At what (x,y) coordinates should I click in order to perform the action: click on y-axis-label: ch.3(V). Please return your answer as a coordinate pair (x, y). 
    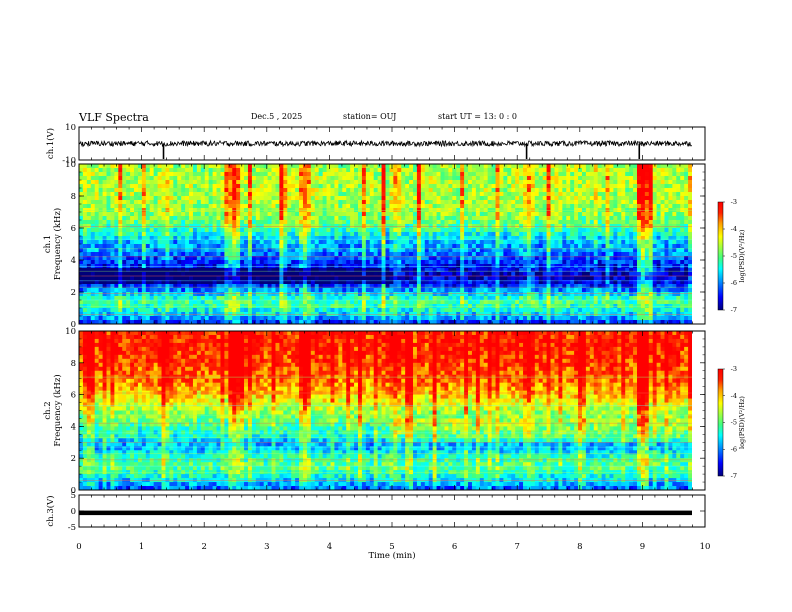
    Looking at the image, I should click on (50, 510).